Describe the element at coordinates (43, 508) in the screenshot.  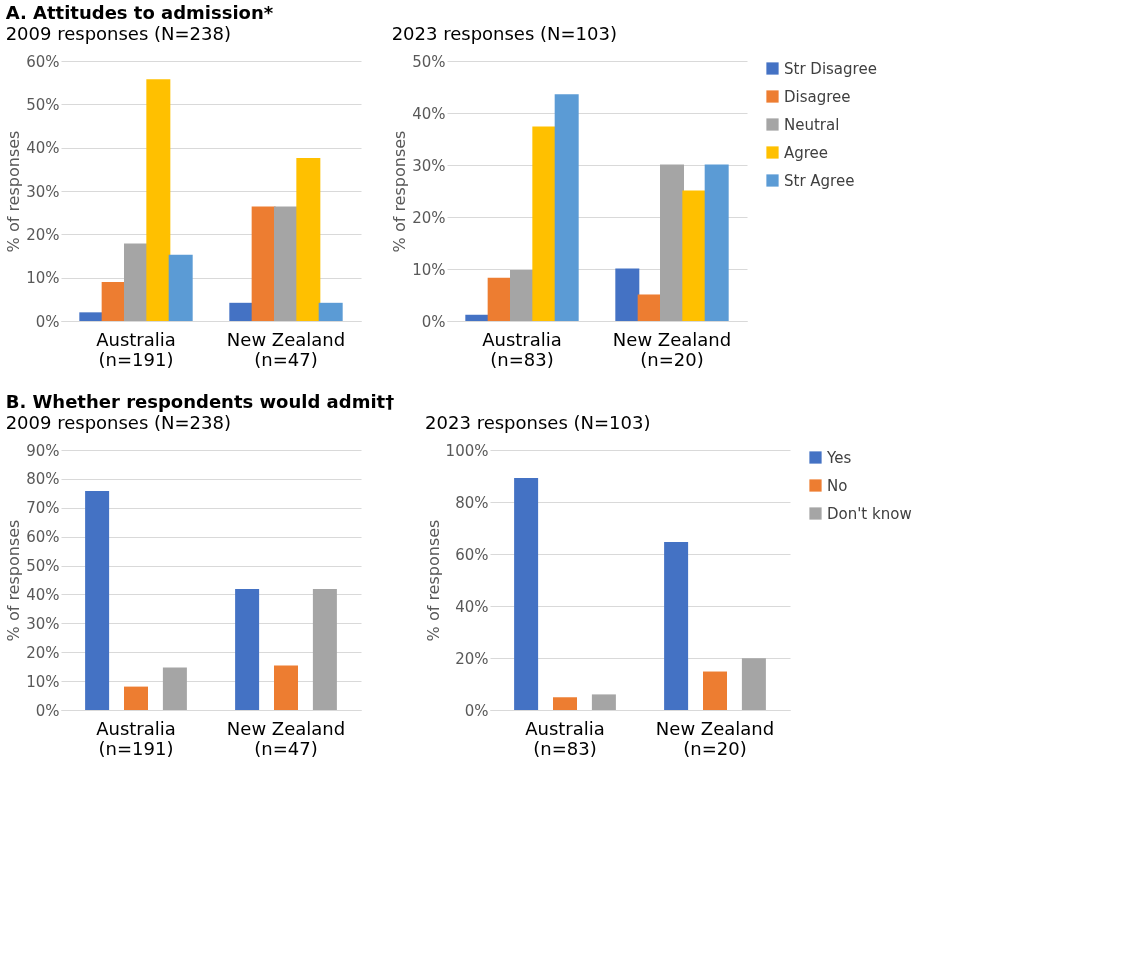
I see `y-tick-label: 70%` at that location.